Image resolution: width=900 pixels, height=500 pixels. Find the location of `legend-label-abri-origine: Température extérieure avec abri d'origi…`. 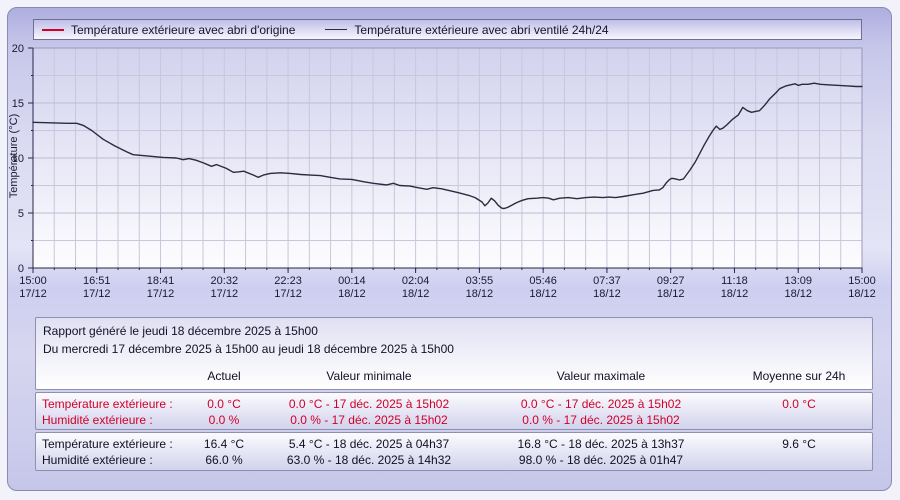

legend-label-abri-origine: Température extérieure avec abri d'origi… is located at coordinates (183, 29).